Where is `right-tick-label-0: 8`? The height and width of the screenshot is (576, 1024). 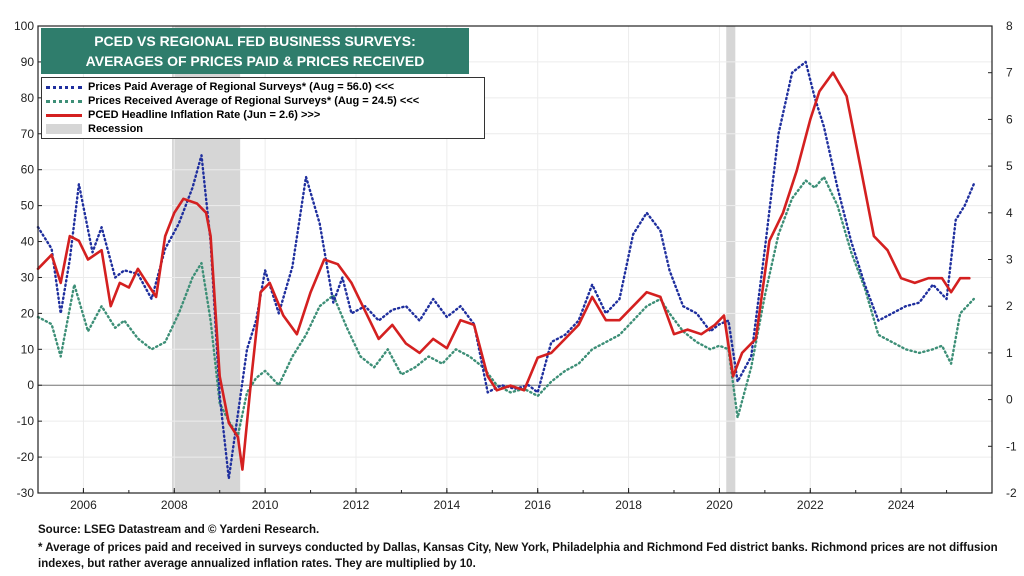
right-tick-label-0: 8 is located at coordinates (1009, 26).